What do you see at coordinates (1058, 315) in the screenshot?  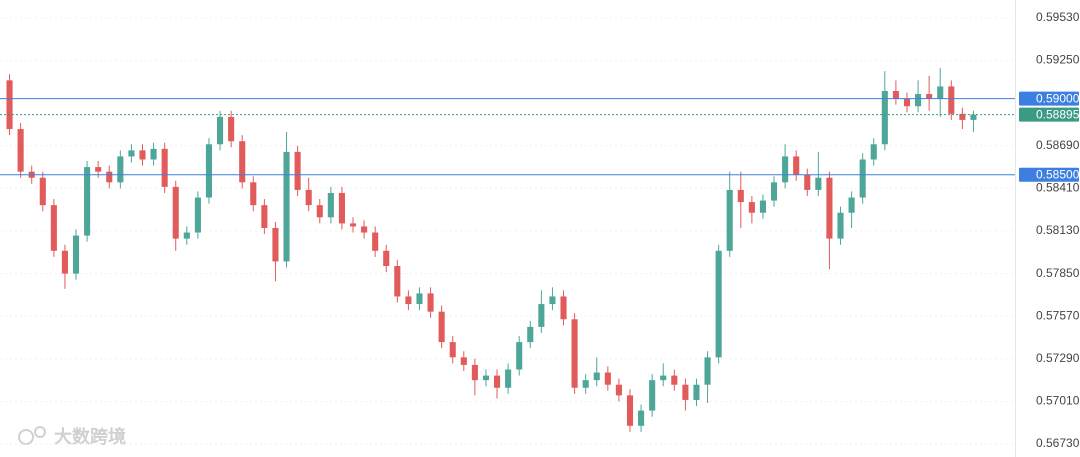 I see `y-tick-label: 0.57570` at bounding box center [1058, 315].